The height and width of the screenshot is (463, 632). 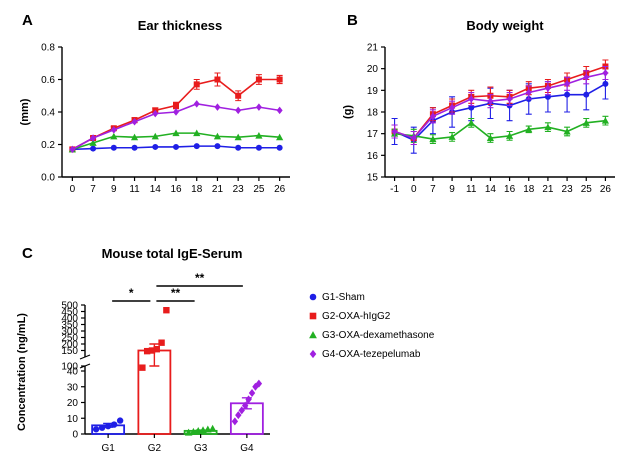 I want to click on chart-c-xtick-label: G2, so click(x=155, y=448).